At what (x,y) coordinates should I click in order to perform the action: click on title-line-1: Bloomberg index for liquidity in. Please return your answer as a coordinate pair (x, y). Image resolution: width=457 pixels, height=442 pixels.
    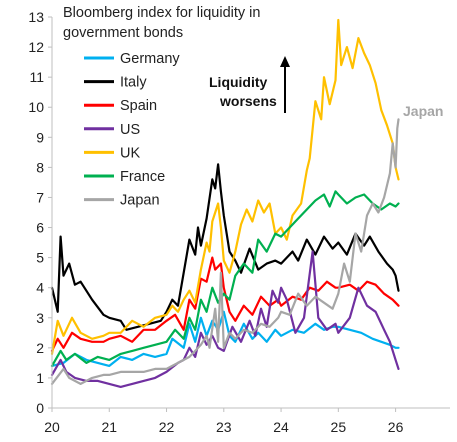
    Looking at the image, I should click on (161, 13).